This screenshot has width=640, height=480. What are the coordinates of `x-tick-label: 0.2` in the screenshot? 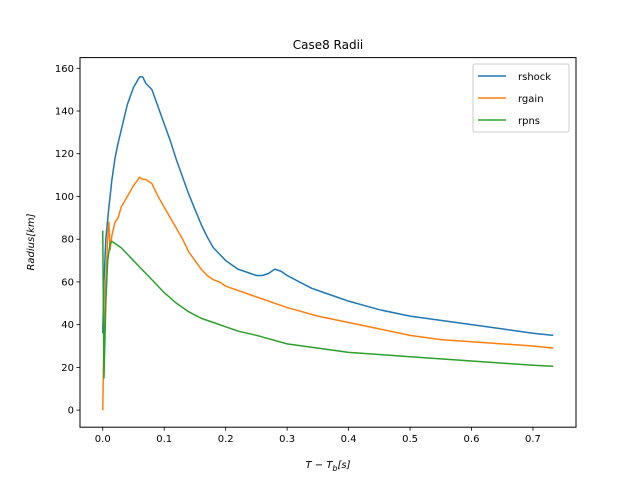 It's located at (226, 439).